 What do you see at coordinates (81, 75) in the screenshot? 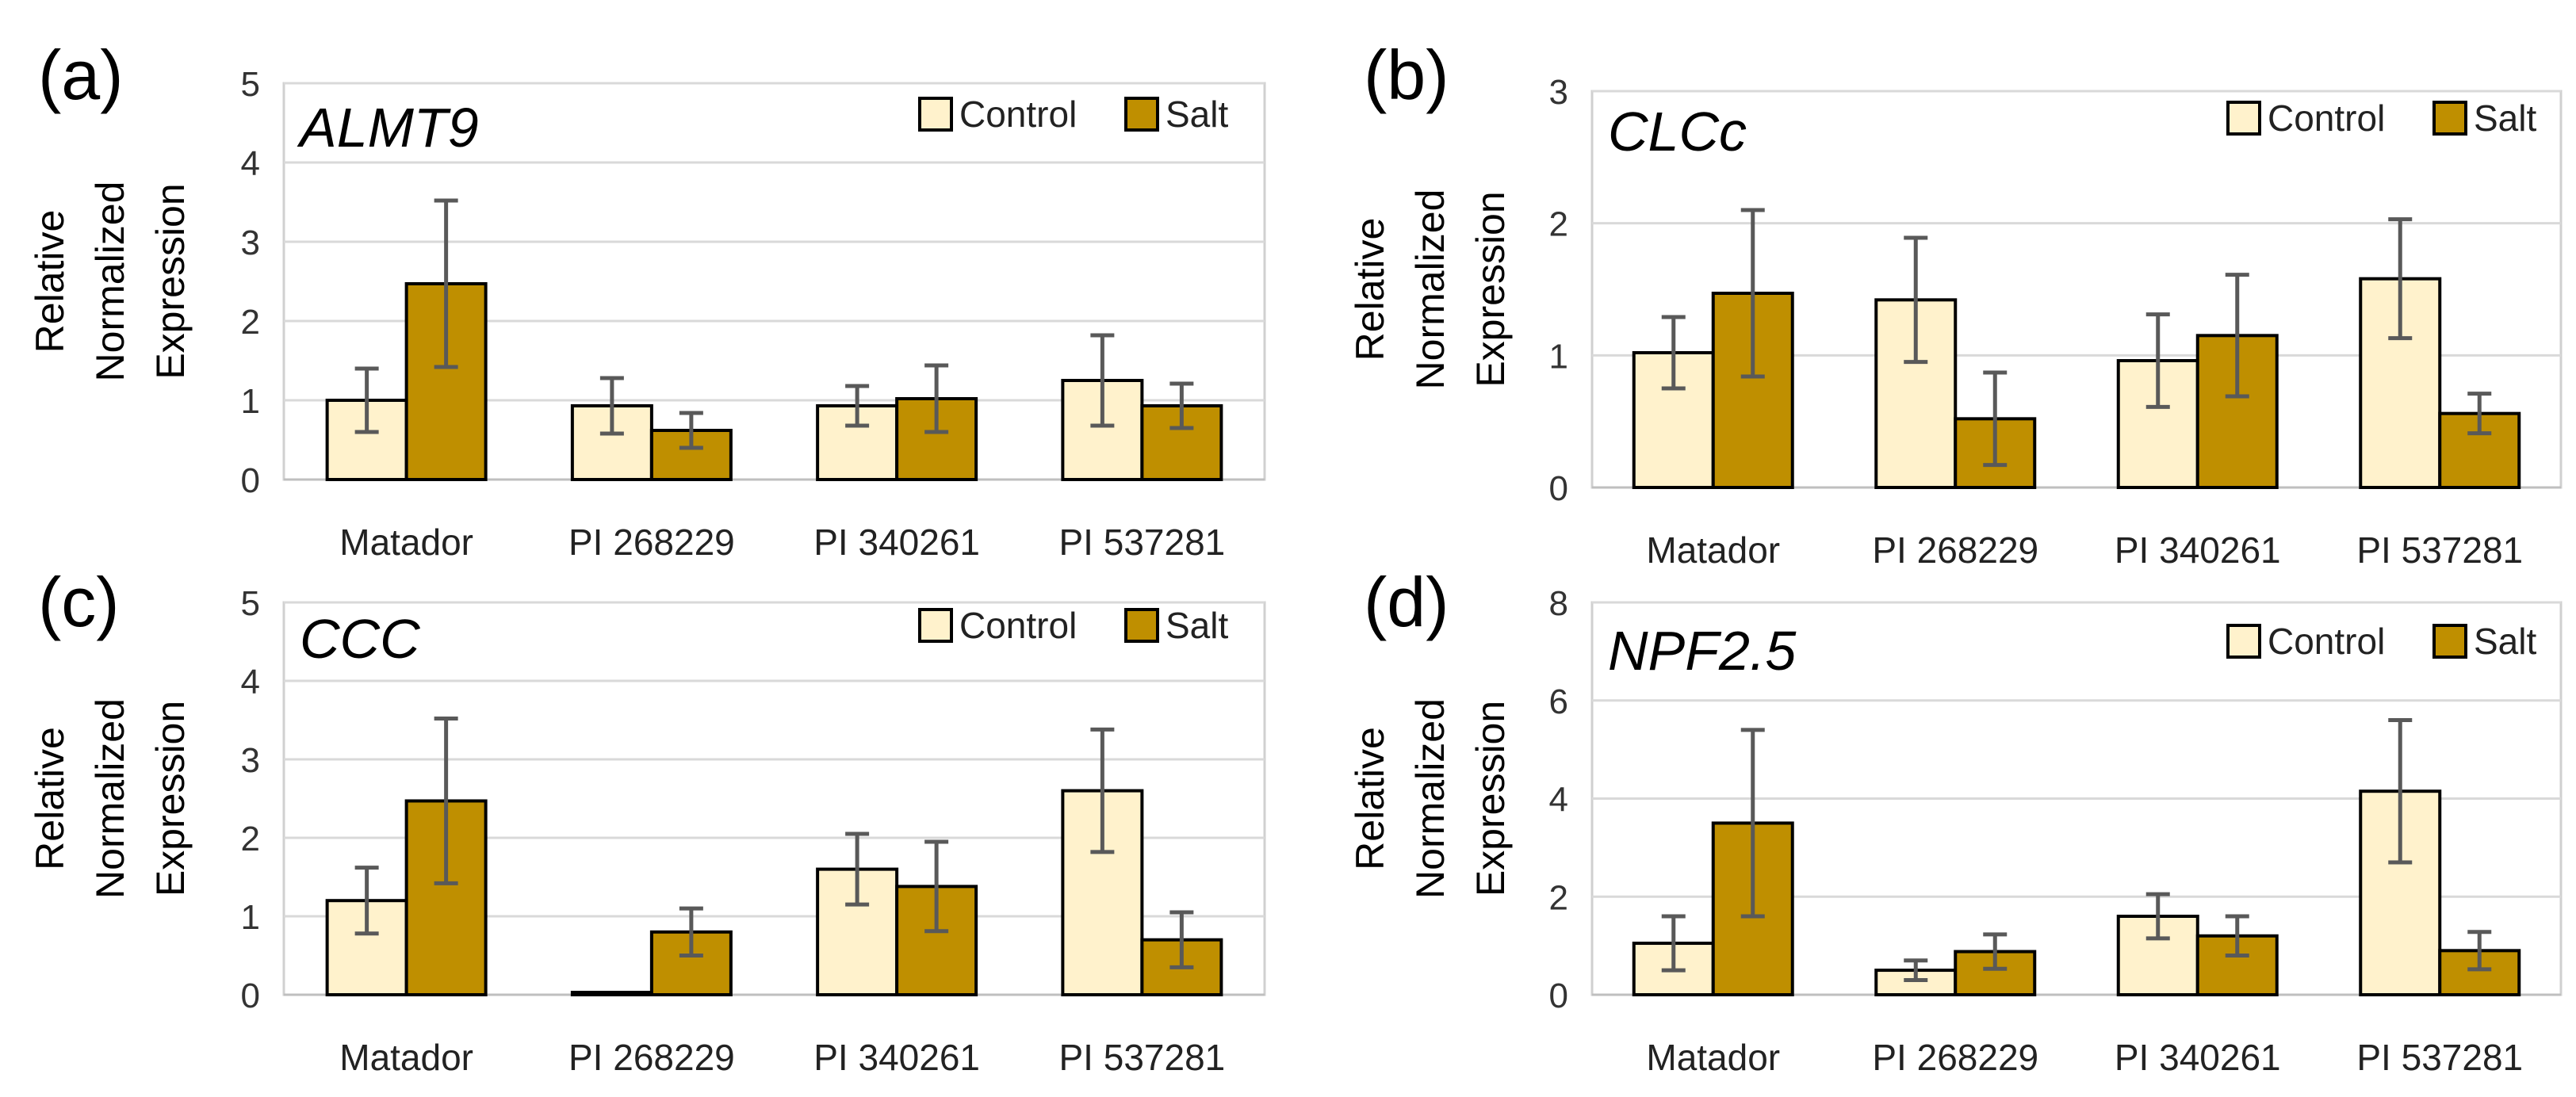
I see `panel-label: (a)` at bounding box center [81, 75].